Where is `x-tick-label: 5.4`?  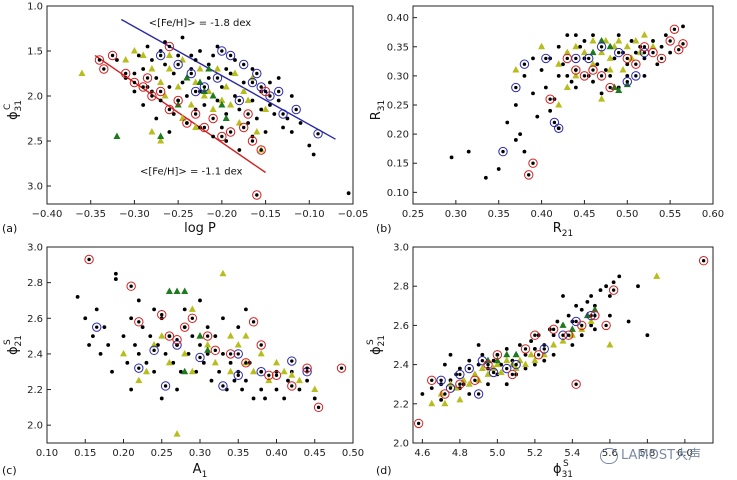 x-tick-label: 5.4 is located at coordinates (572, 453).